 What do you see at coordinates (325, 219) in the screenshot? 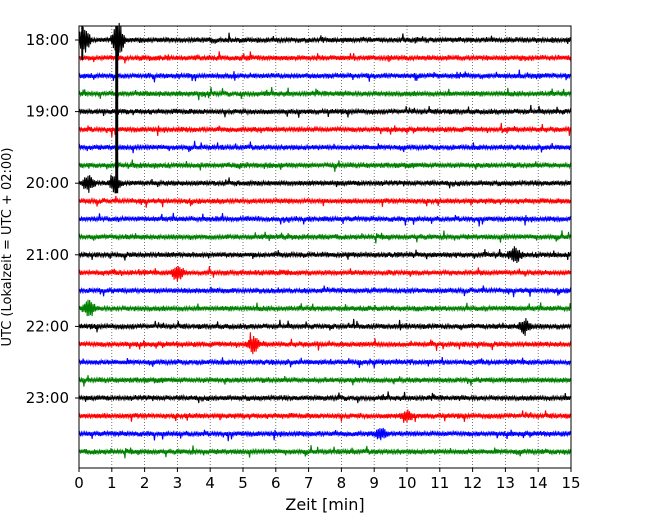
I see `trace-row-2030` at bounding box center [325, 219].